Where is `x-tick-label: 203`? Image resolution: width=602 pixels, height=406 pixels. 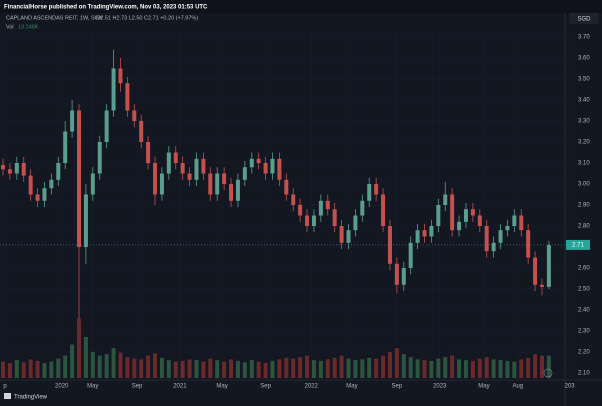
x-tick-label: 203 is located at coordinates (570, 387).